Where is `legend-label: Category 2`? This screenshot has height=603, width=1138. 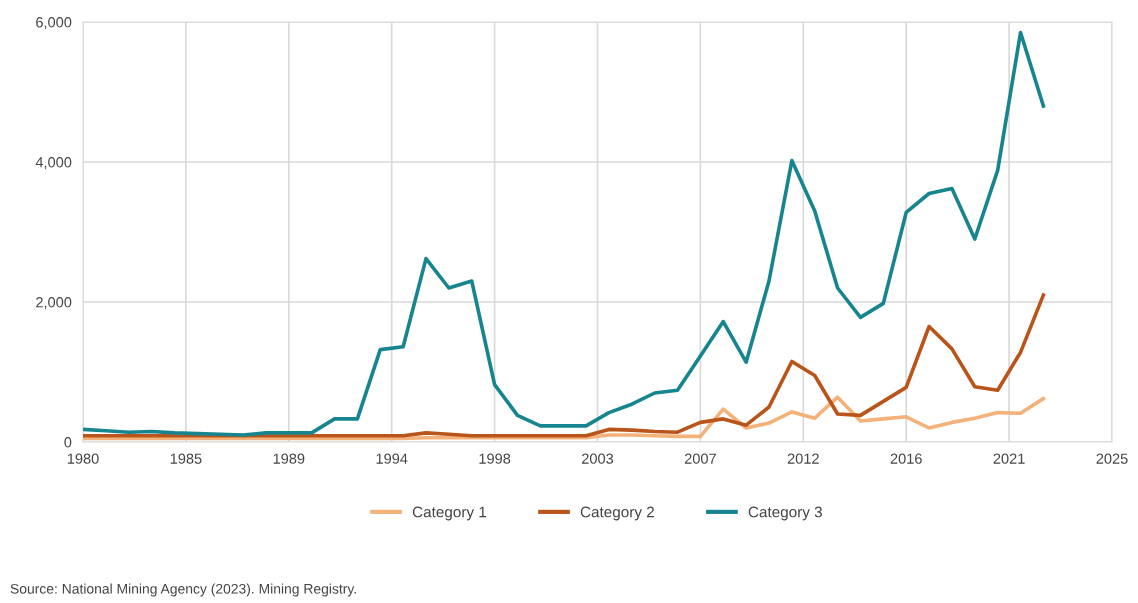
legend-label: Category 2 is located at coordinates (617, 513).